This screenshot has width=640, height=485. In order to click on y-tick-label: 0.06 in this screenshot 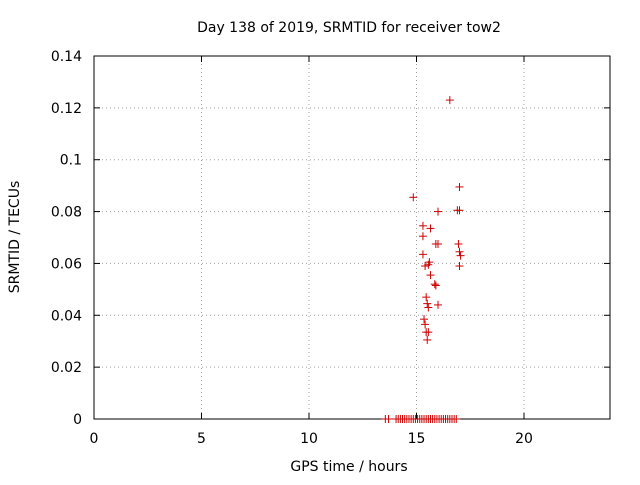, I will do `click(66, 264)`.